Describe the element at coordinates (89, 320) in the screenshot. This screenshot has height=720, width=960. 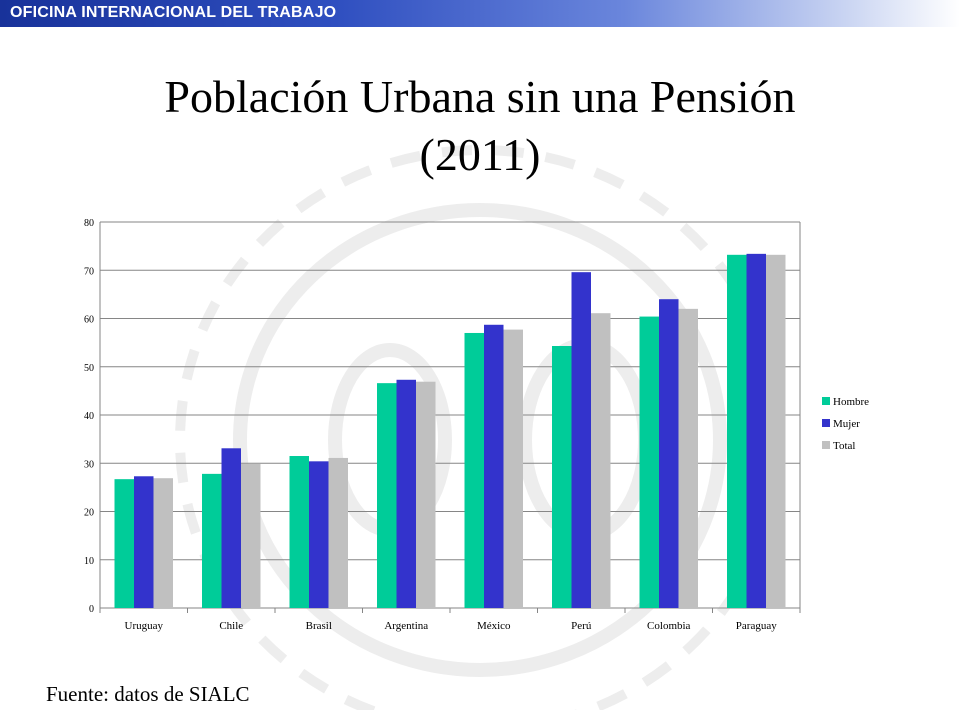
I see `y-tick-label: 60` at that location.